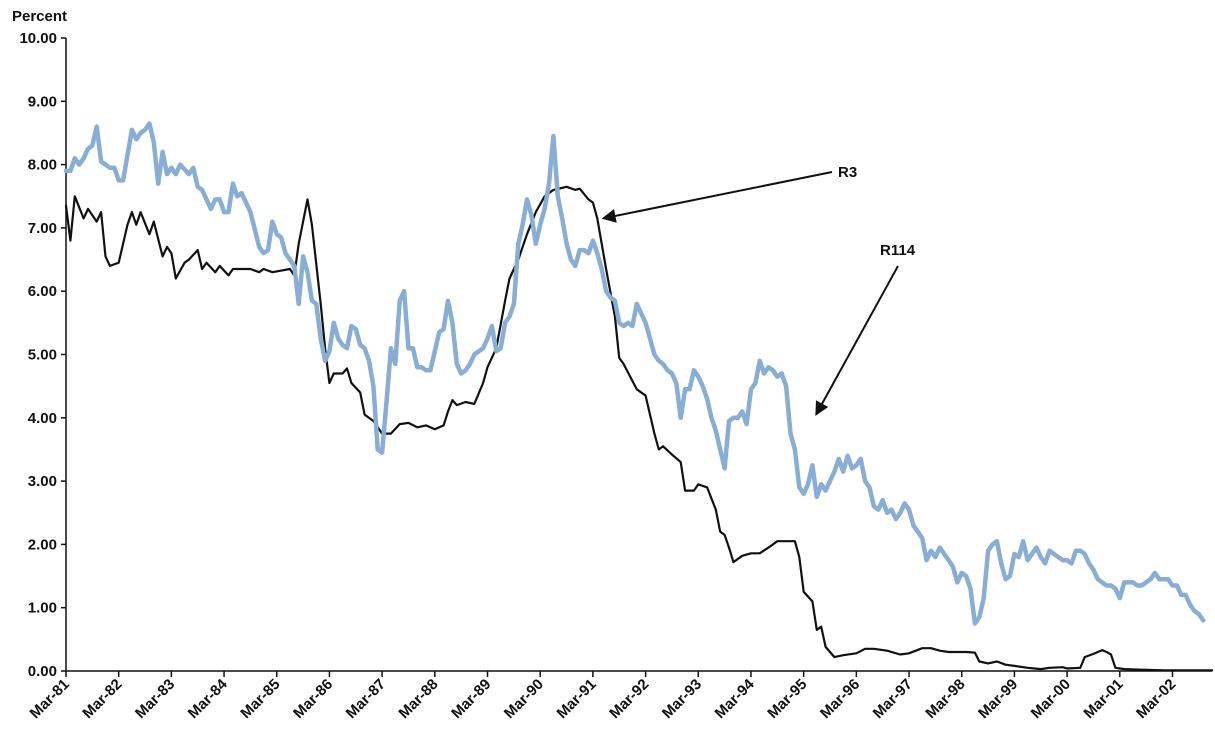 This screenshot has width=1215, height=738. Describe the element at coordinates (998, 699) in the screenshot. I see `x-tick-label: Mar-99` at that location.